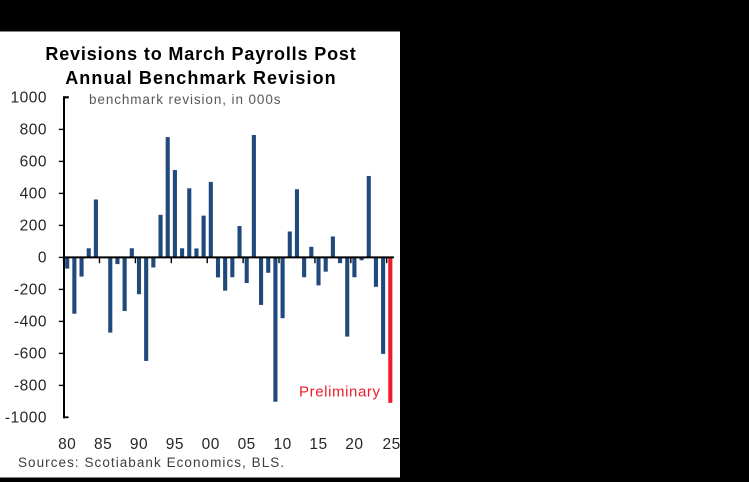 The width and height of the screenshot is (749, 482). I want to click on svg-text: 1000, so click(29, 97).